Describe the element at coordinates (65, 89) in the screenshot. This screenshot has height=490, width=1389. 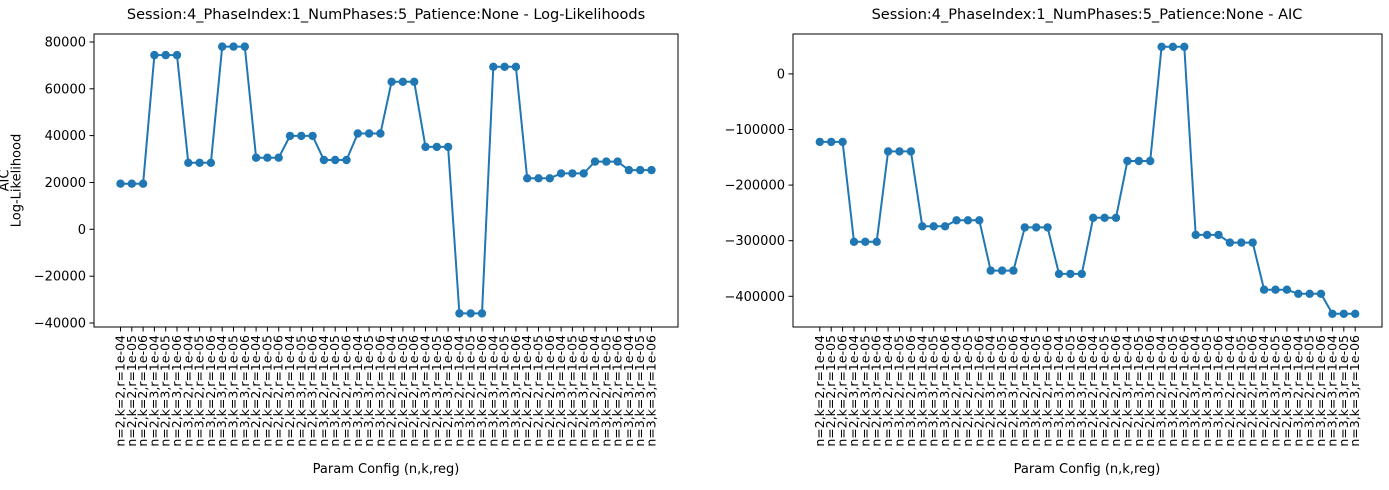
I see `y-tick-label: 60000` at that location.